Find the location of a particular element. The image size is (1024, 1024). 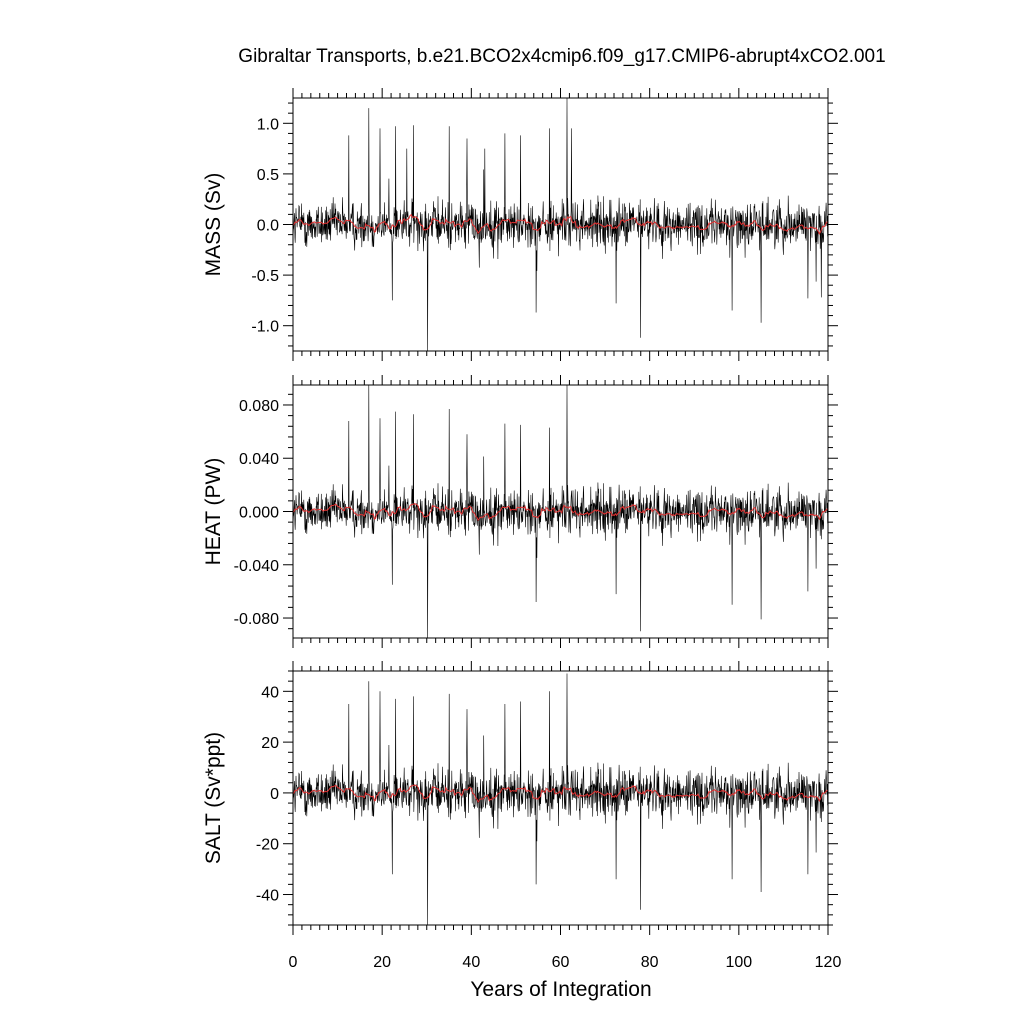

y-tick-label: 1.0 is located at coordinates (268, 124).